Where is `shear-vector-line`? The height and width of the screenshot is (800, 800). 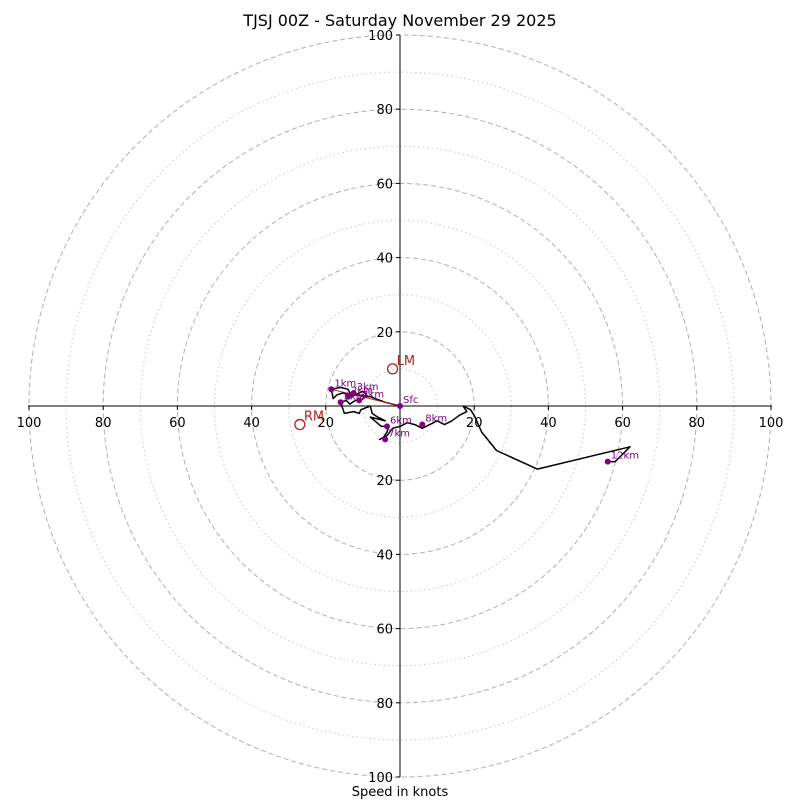
shear-vector-line is located at coordinates (366, 397).